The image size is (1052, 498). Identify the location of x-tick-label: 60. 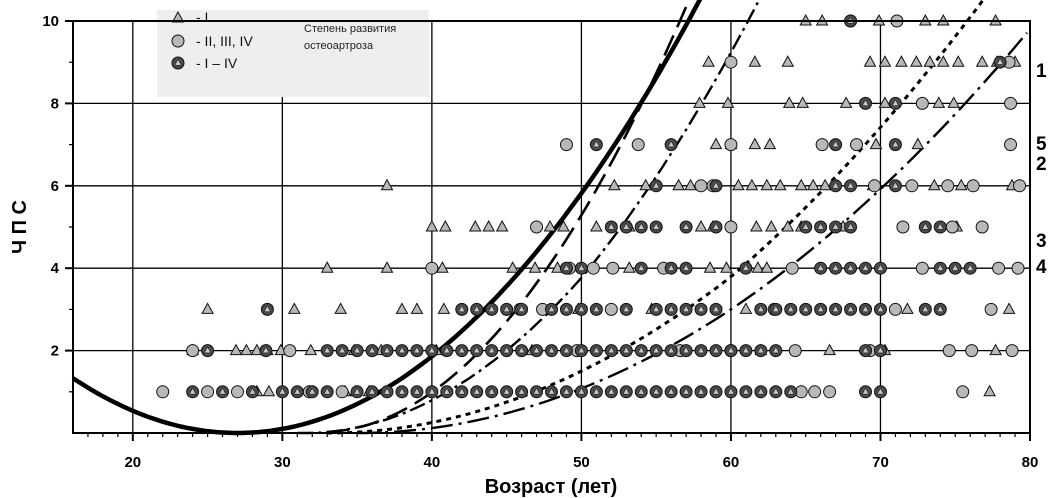
(731, 462).